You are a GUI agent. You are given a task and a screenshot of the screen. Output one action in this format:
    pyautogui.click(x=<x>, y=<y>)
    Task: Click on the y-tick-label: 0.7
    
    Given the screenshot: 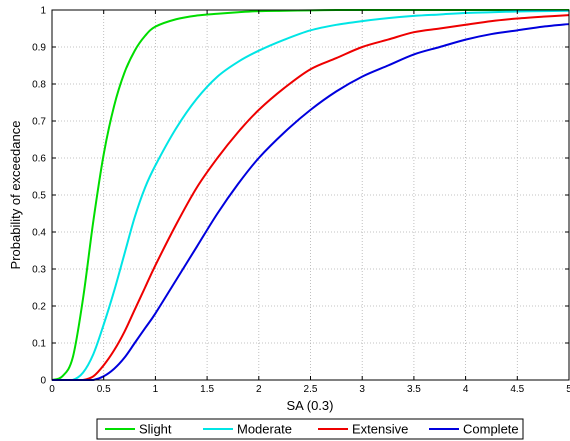 What is the action you would take?
    pyautogui.click(x=39, y=122)
    